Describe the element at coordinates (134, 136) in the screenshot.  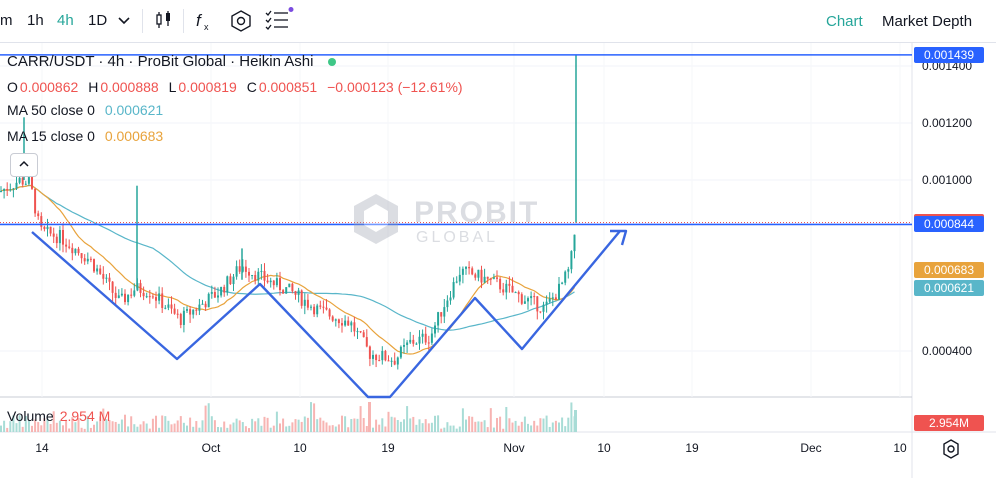
I see `ma15-value: 0.000683` at that location.